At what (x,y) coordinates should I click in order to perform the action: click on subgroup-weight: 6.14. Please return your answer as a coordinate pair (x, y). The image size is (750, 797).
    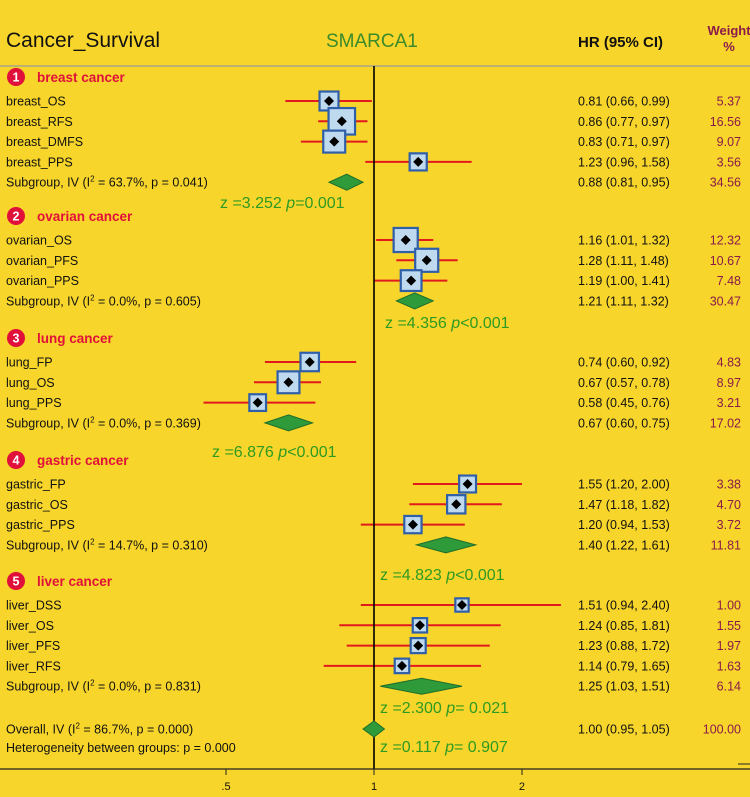
    Looking at the image, I should click on (729, 687).